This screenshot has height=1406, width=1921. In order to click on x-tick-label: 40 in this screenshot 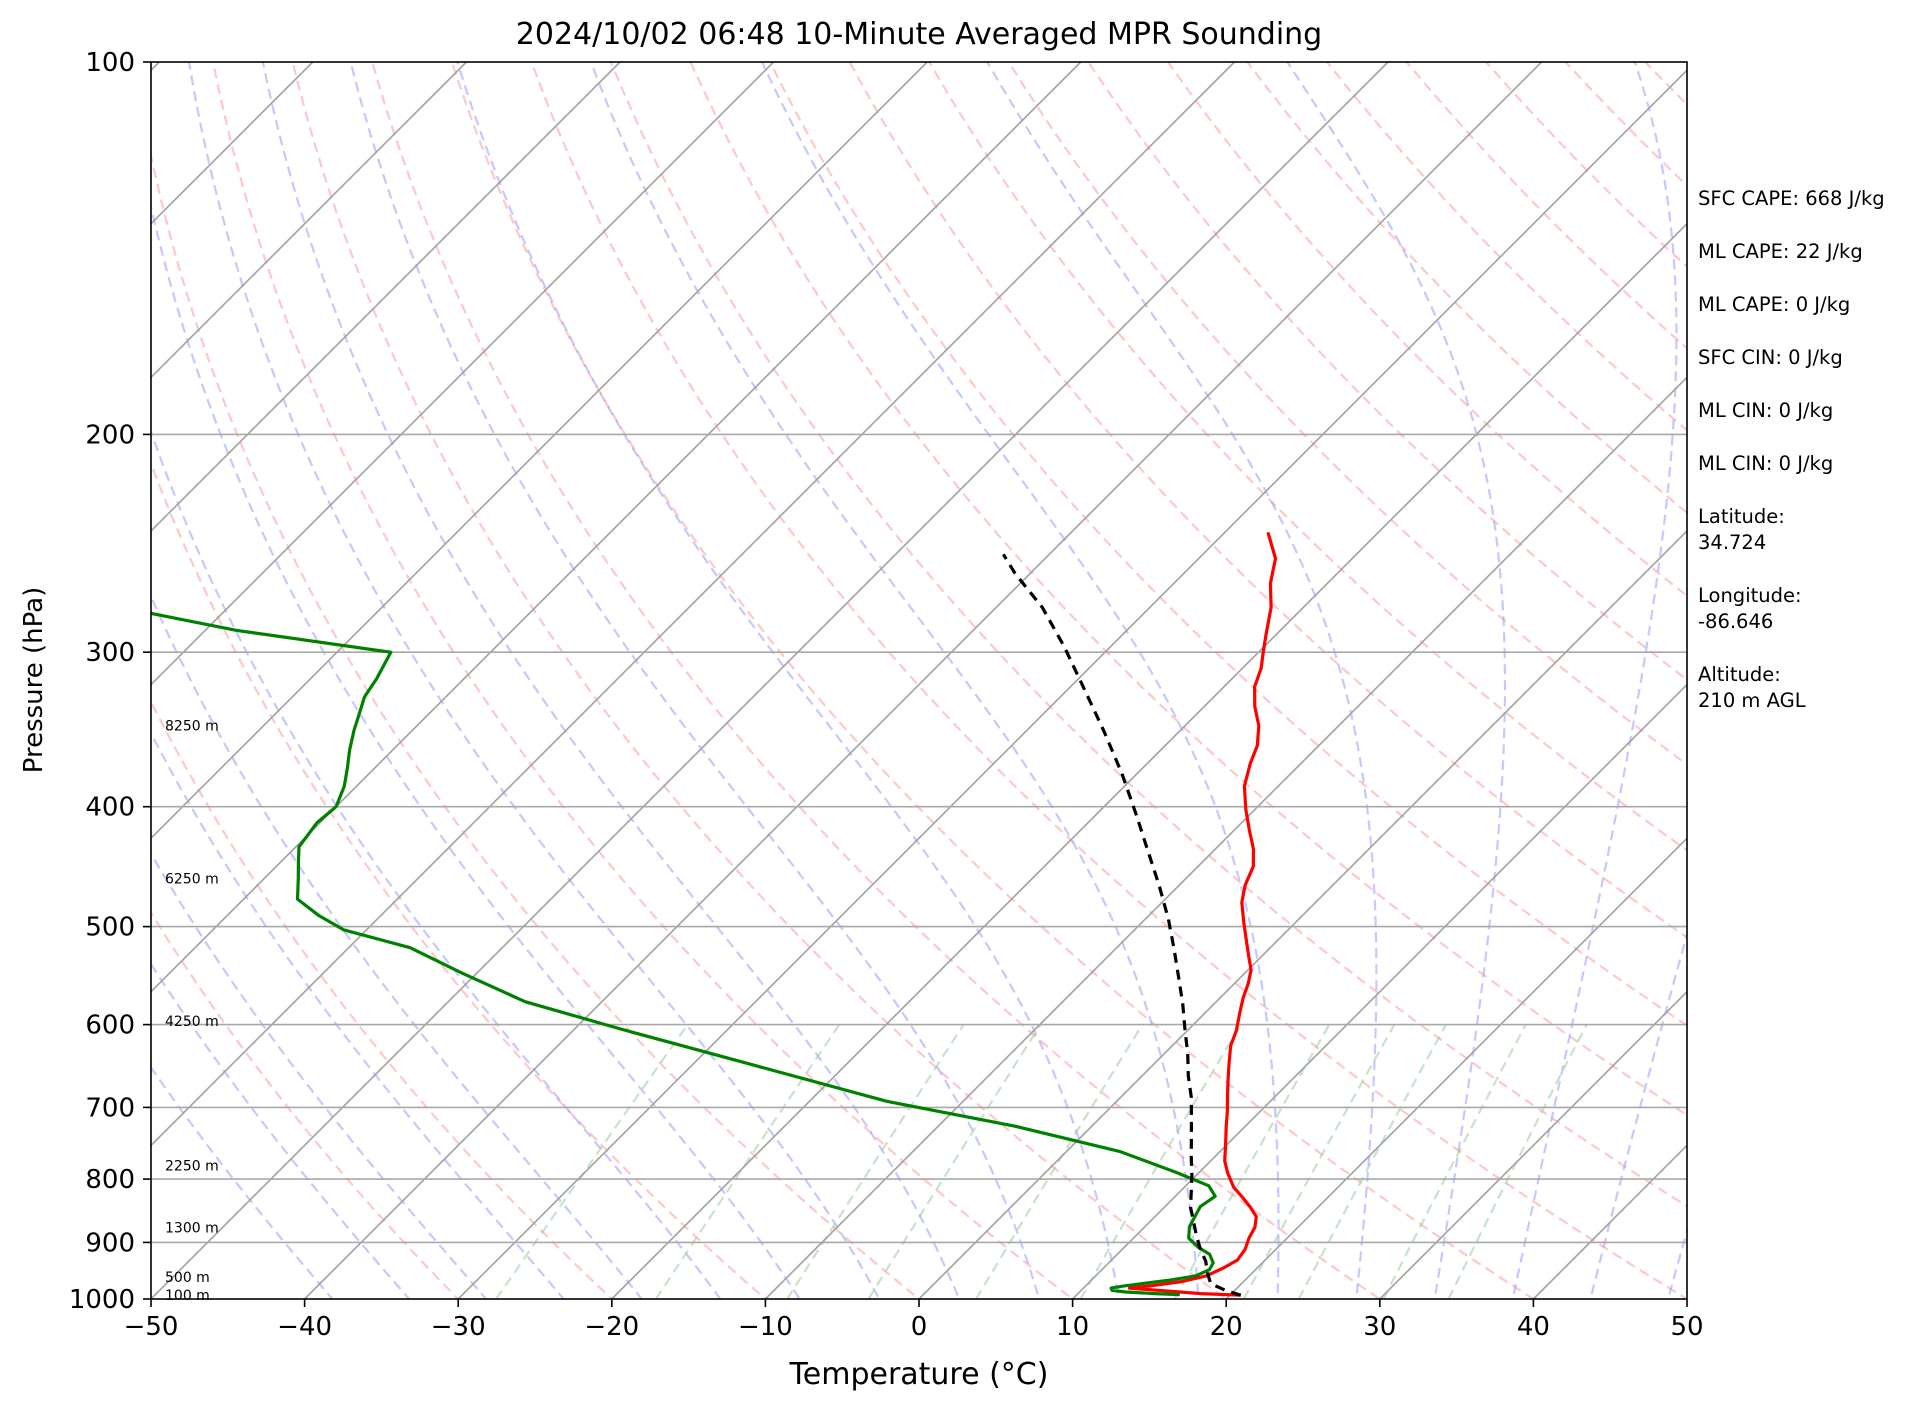, I will do `click(1533, 1327)`.